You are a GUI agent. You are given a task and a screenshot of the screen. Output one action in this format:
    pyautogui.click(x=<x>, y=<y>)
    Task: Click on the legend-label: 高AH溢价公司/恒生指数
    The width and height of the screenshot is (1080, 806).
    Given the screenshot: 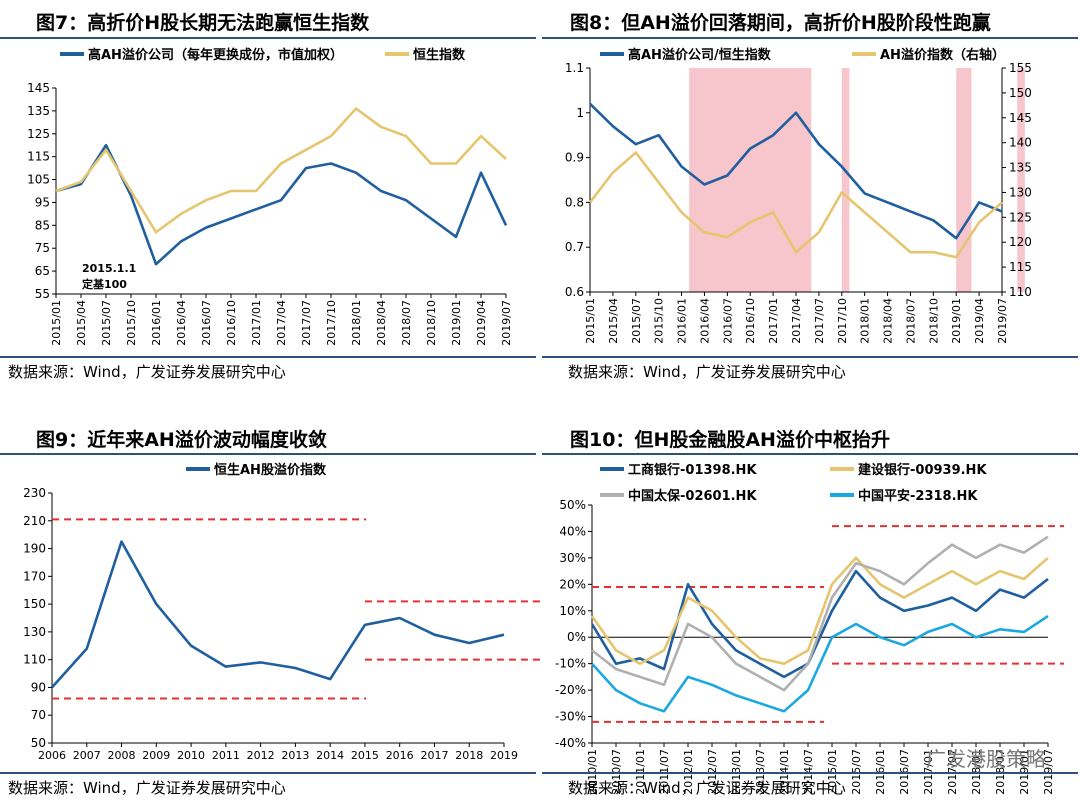 What is the action you would take?
    pyautogui.click(x=700, y=55)
    